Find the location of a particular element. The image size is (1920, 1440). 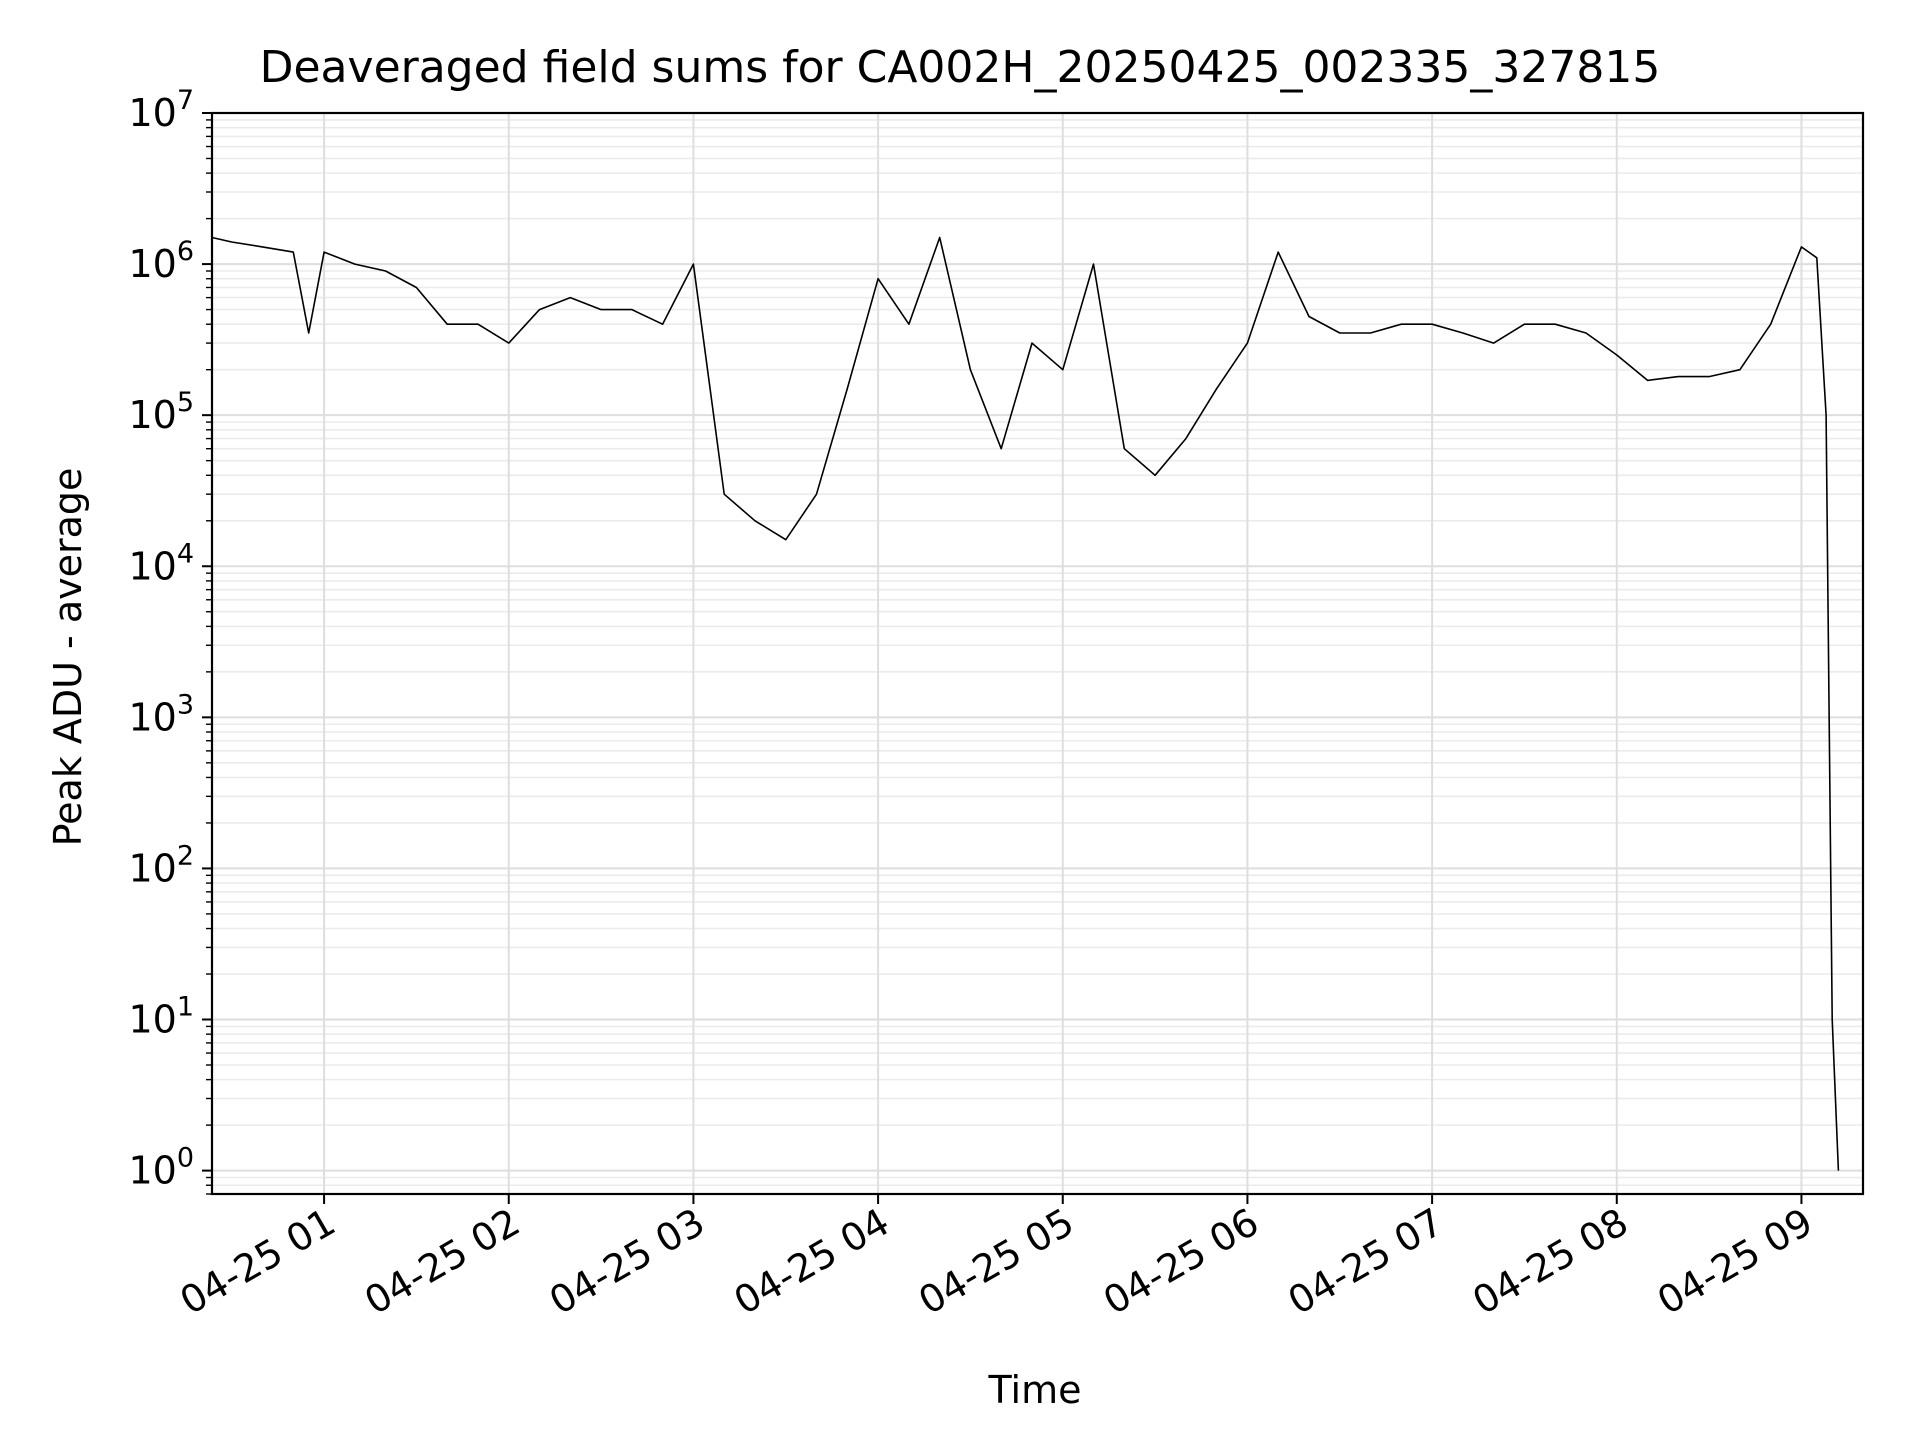

y-tick-label: 101 is located at coordinates (161, 1017).